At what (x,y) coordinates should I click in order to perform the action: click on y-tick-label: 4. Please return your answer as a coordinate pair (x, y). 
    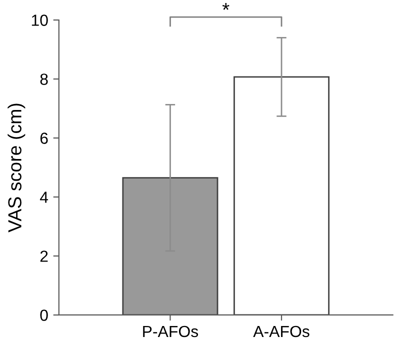
    Looking at the image, I should click on (44, 197).